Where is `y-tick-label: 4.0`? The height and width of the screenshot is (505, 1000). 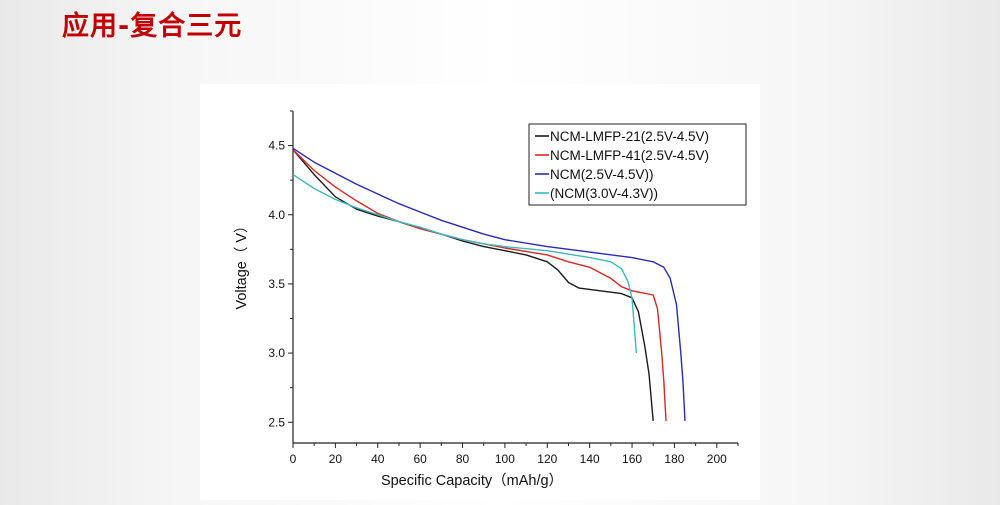
y-tick-label: 4.0 is located at coordinates (276, 215).